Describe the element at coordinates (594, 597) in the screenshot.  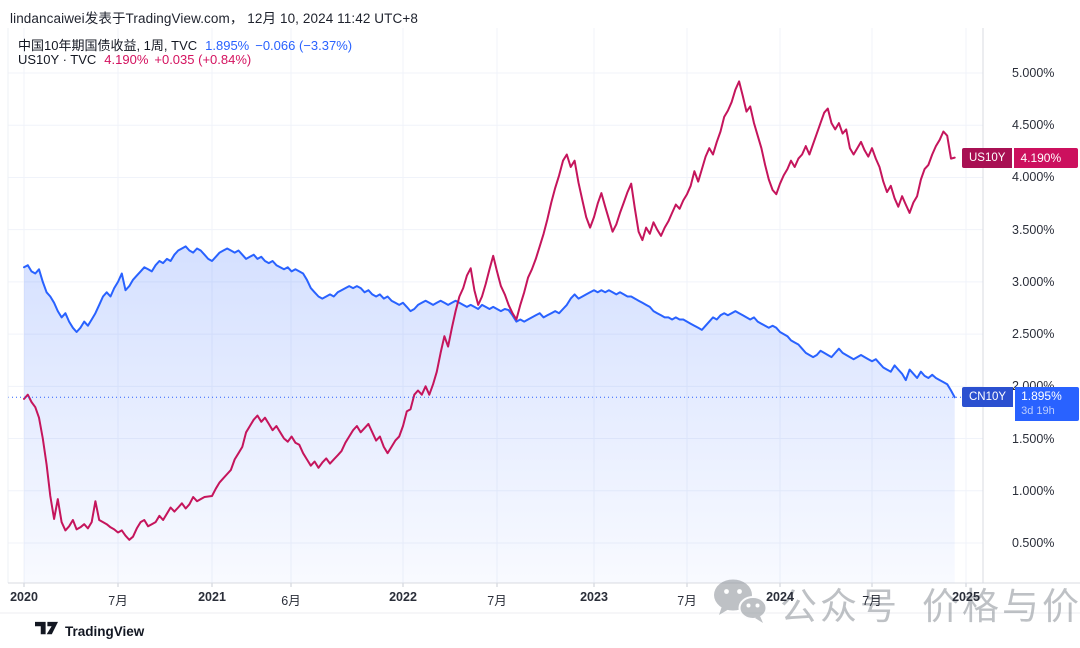
I see `time-tick-label: 2023` at that location.